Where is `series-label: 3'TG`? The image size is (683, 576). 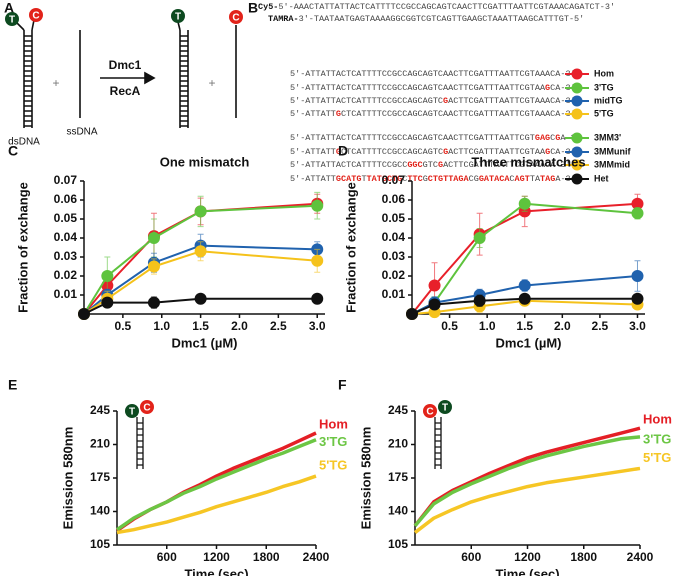 series-label: 3'TG is located at coordinates (657, 438).